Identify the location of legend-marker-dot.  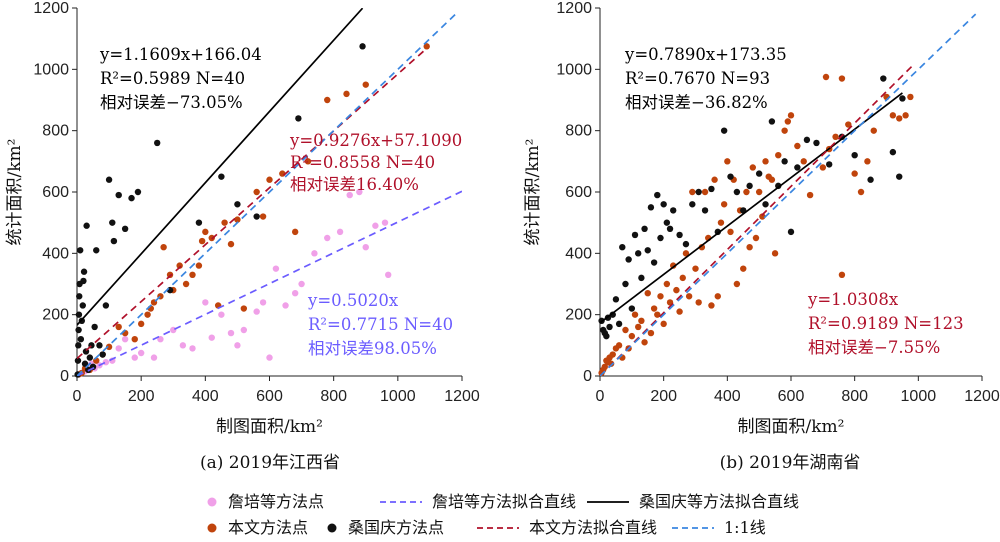
(212, 502).